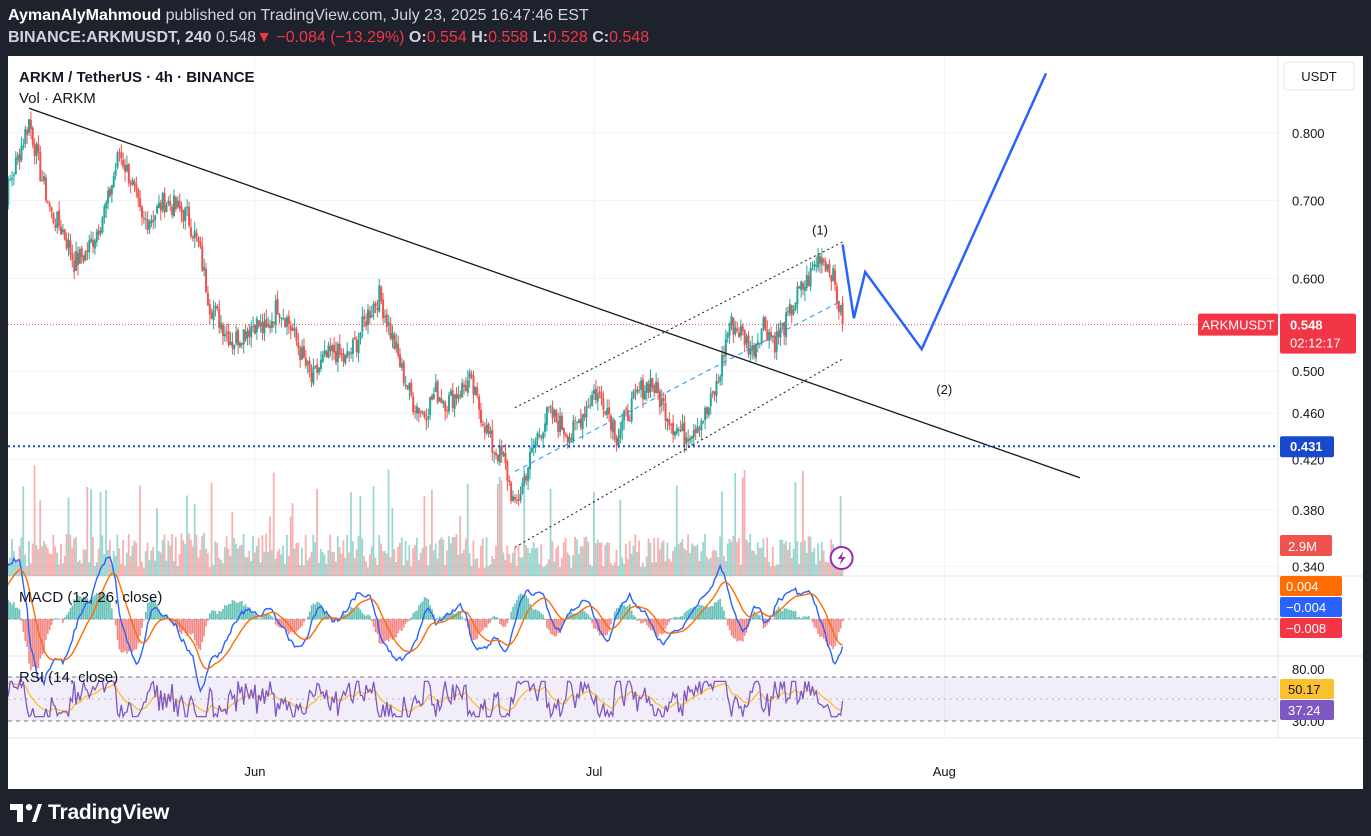  What do you see at coordinates (841, 558) in the screenshot?
I see `lightning-glyph` at bounding box center [841, 558].